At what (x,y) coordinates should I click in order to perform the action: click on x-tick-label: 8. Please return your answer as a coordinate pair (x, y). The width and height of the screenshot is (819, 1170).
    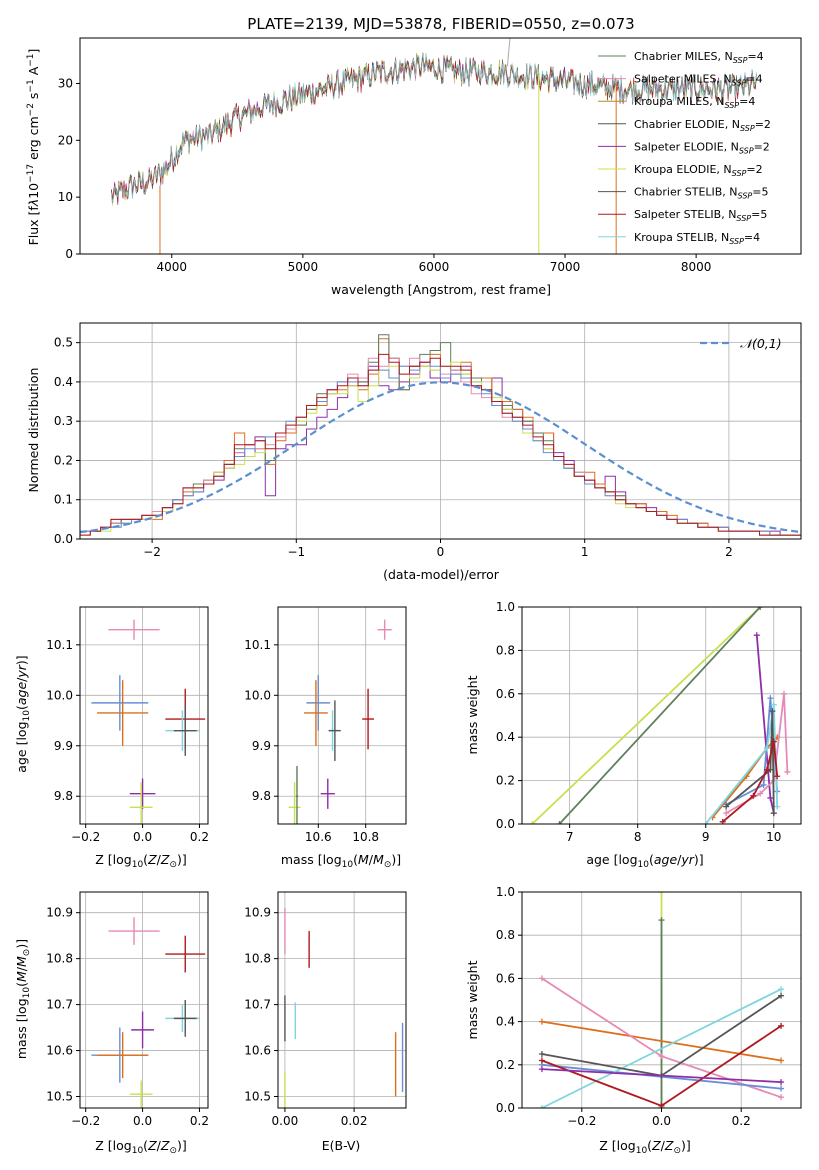
    Looking at the image, I should click on (638, 837).